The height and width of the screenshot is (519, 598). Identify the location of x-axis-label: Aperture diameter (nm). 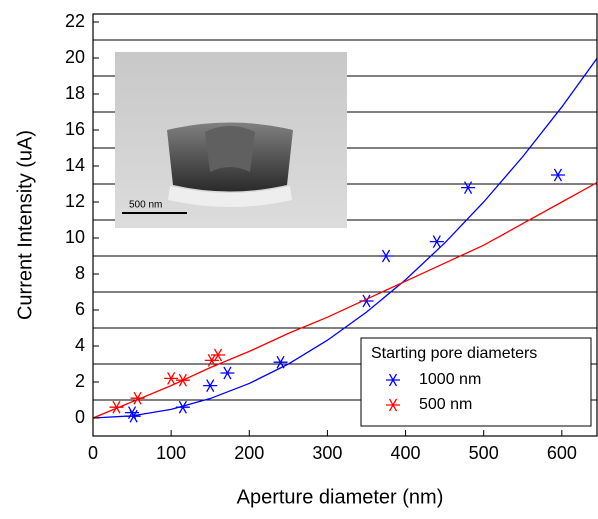
(340, 497).